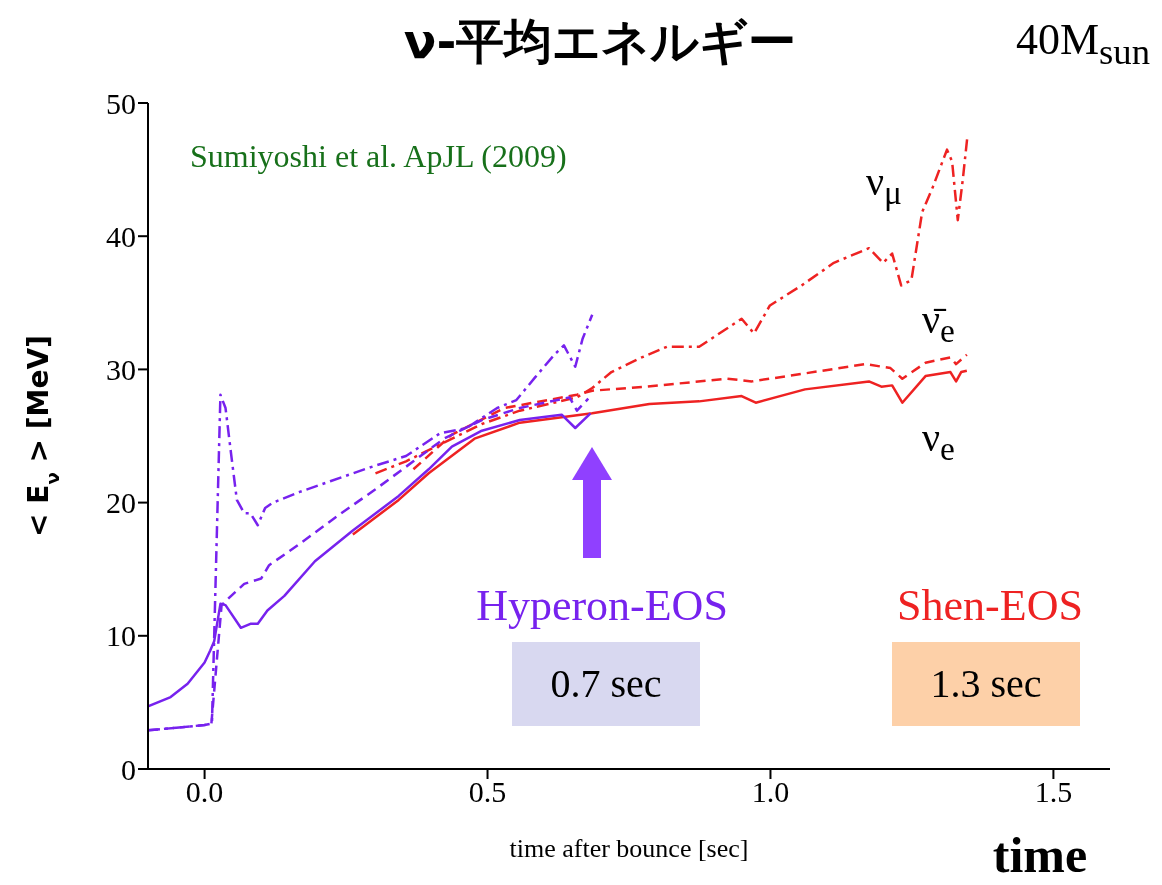 Image resolution: width=1162 pixels, height=885 pixels. I want to click on annotation: 1.3 sec, so click(986, 684).